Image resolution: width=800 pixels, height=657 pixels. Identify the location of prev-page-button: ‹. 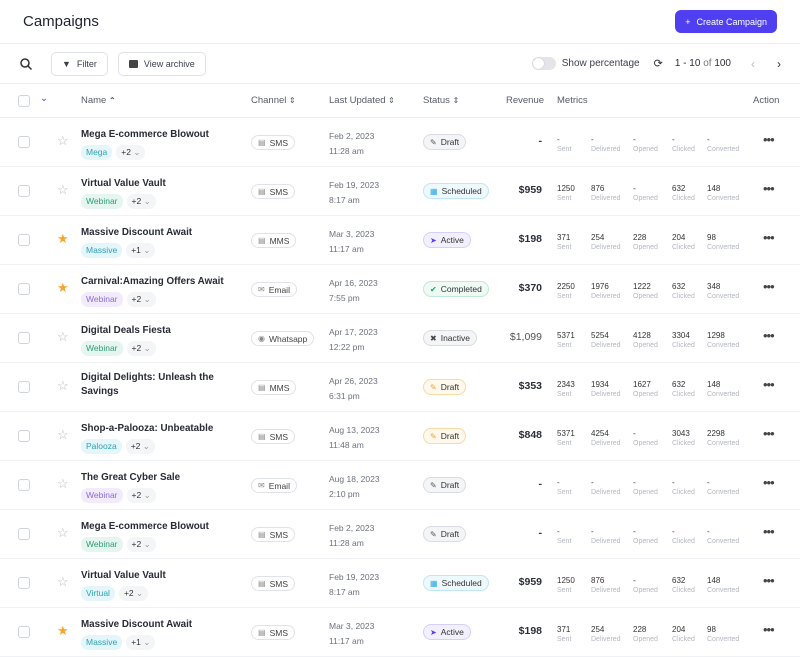
(753, 63).